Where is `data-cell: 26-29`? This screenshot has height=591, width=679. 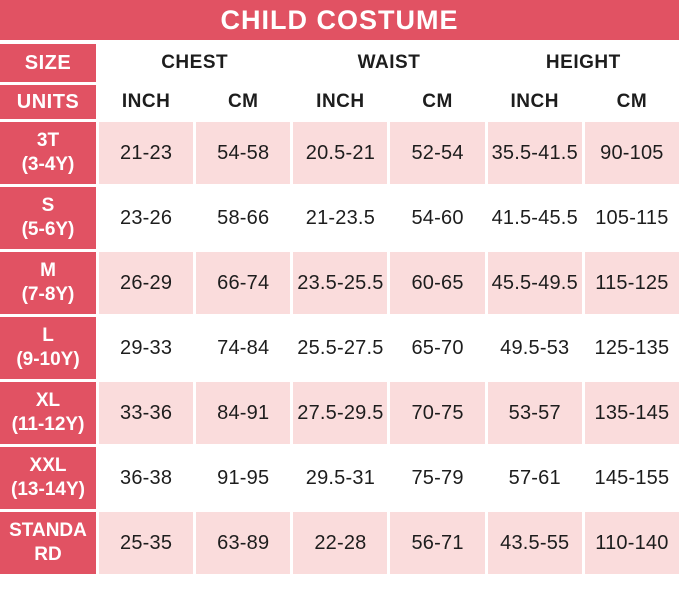
data-cell: 26-29 is located at coordinates (146, 283).